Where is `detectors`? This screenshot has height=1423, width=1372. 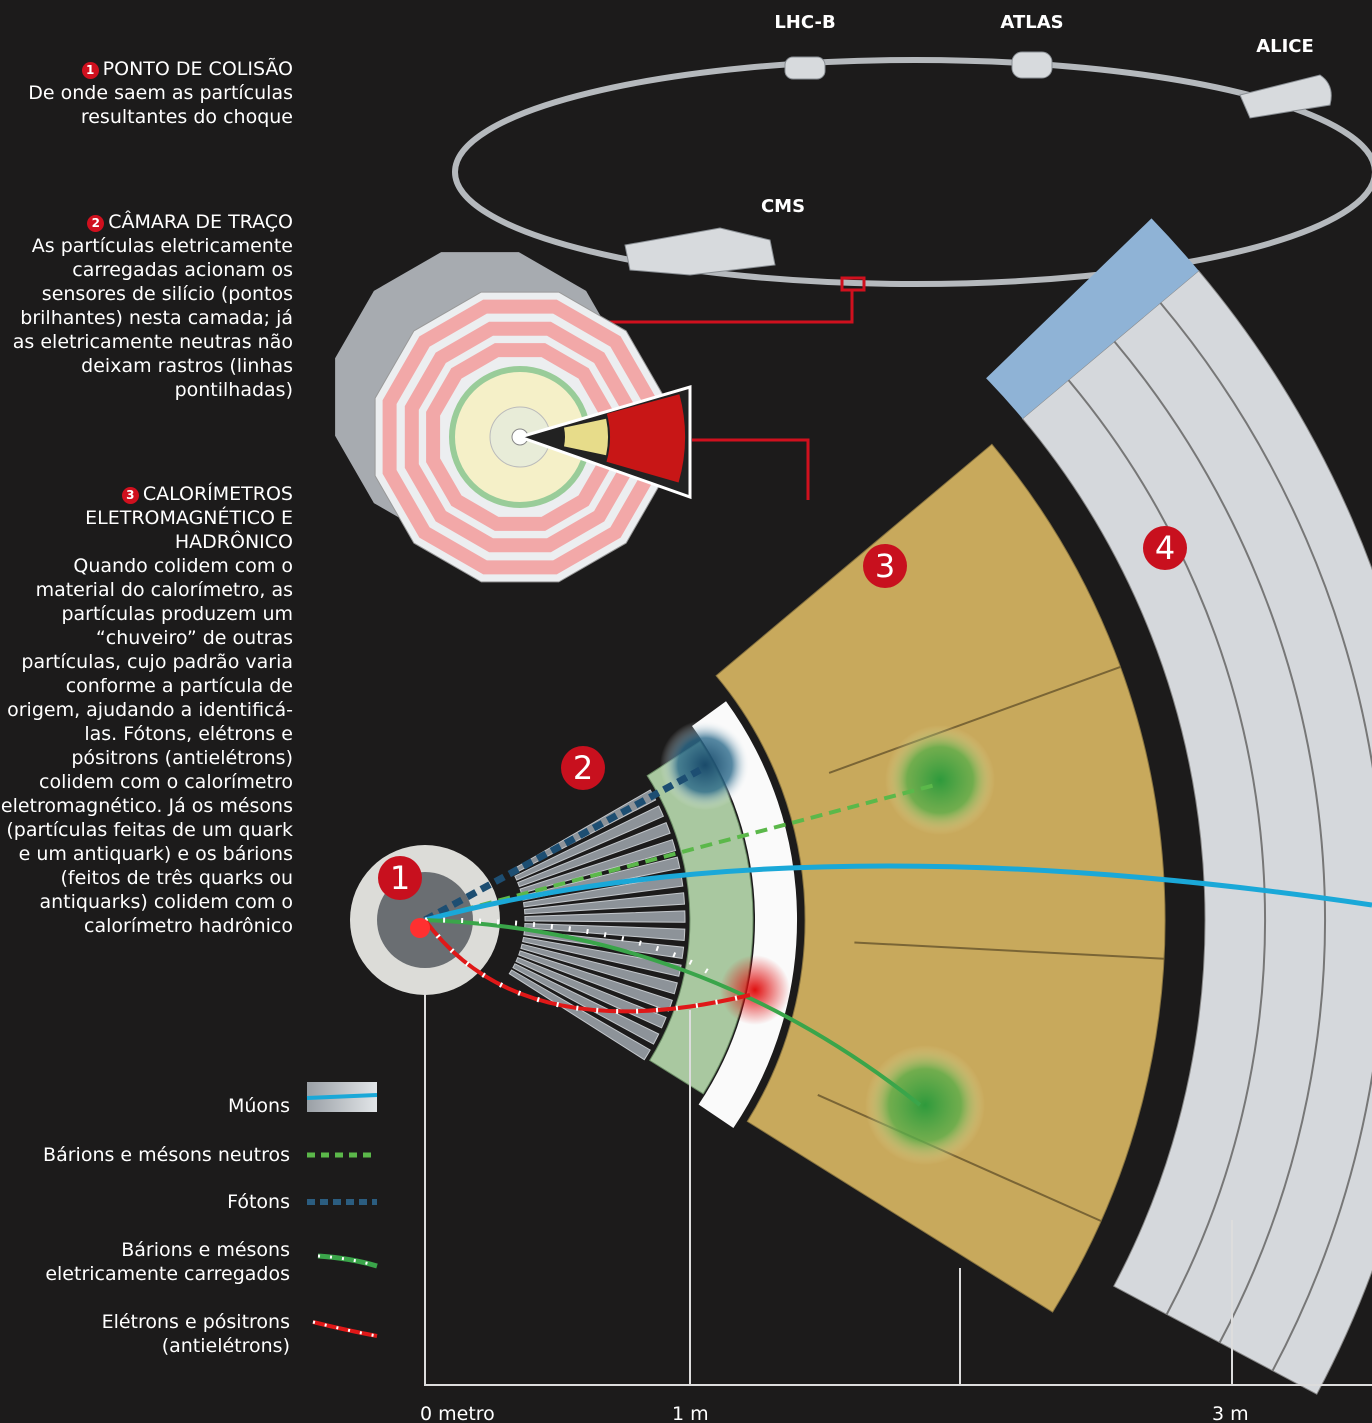
detectors is located at coordinates (978, 171).